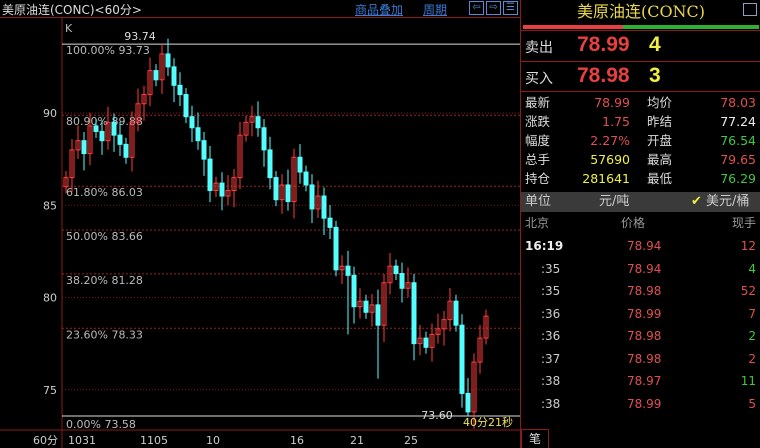  I want to click on period-label: 60分, so click(45, 440).